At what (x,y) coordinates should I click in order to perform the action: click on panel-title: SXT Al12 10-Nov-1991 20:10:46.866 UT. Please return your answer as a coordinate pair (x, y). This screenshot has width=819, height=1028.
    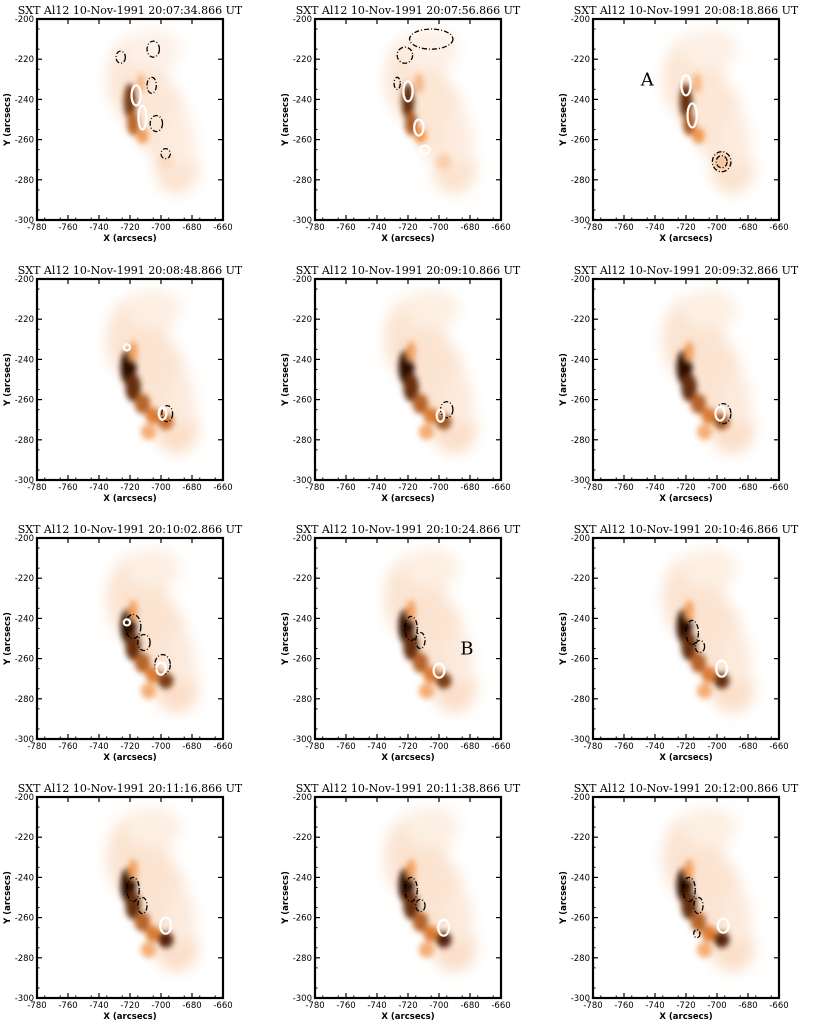
    Looking at the image, I should click on (686, 529).